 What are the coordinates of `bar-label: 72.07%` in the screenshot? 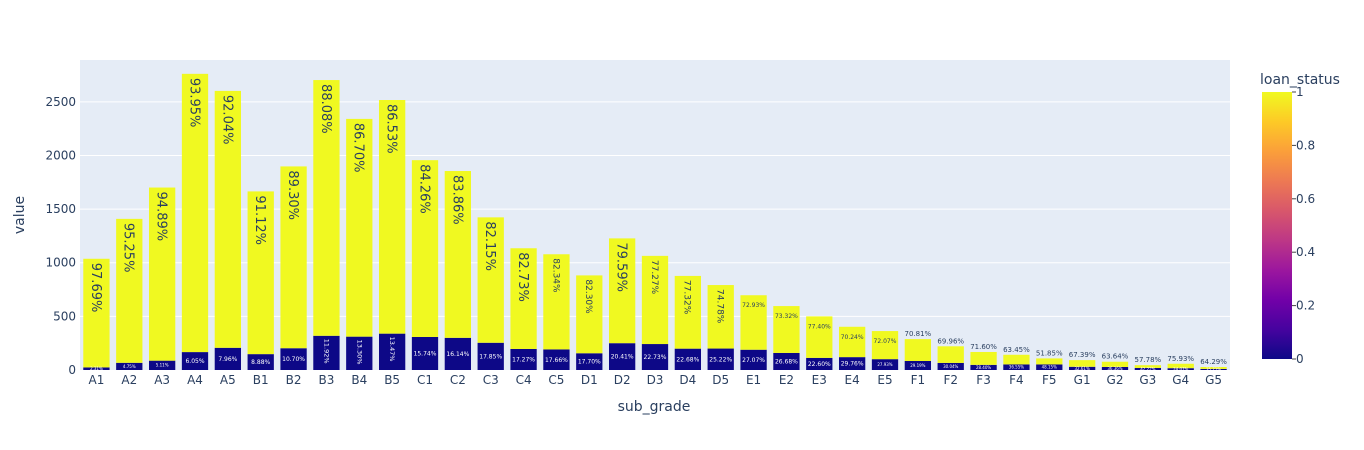 It's located at (885, 341).